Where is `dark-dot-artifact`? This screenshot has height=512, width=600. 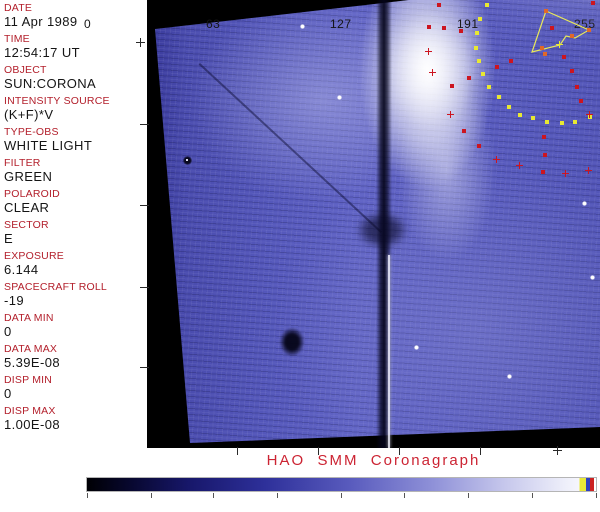
dark-dot-artifact is located at coordinates (187, 160).